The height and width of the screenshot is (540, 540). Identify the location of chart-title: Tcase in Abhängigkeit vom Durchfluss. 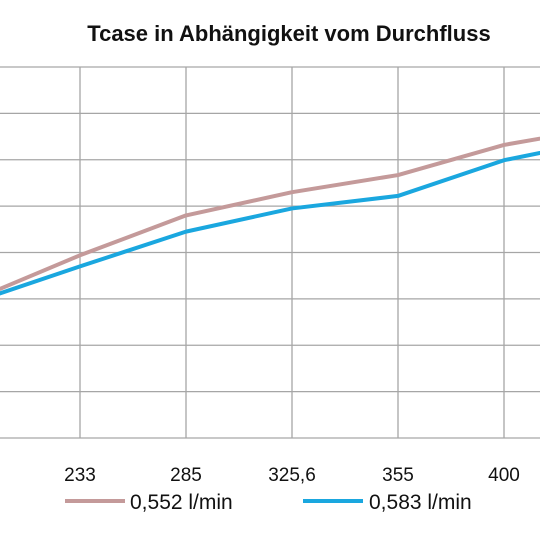
(288, 33).